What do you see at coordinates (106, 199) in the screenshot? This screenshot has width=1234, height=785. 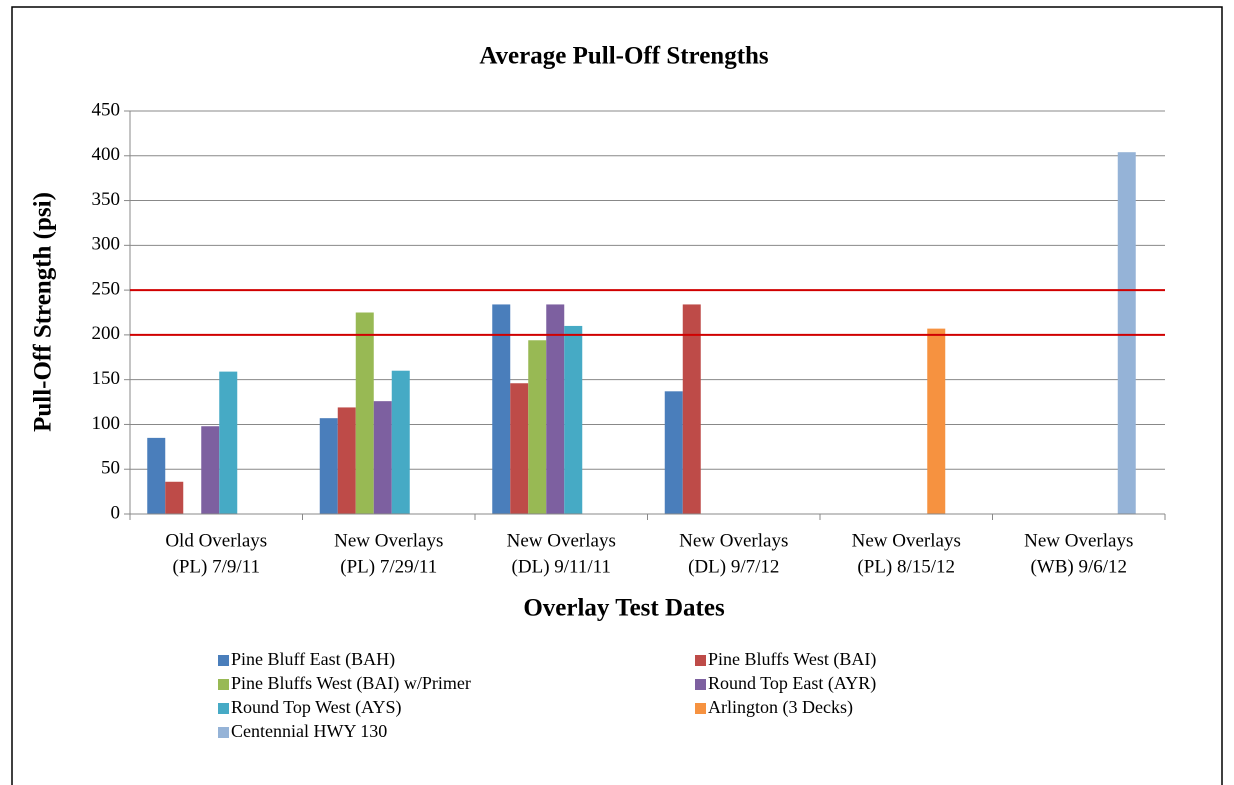 I see `y-tick-label: 350` at bounding box center [106, 199].